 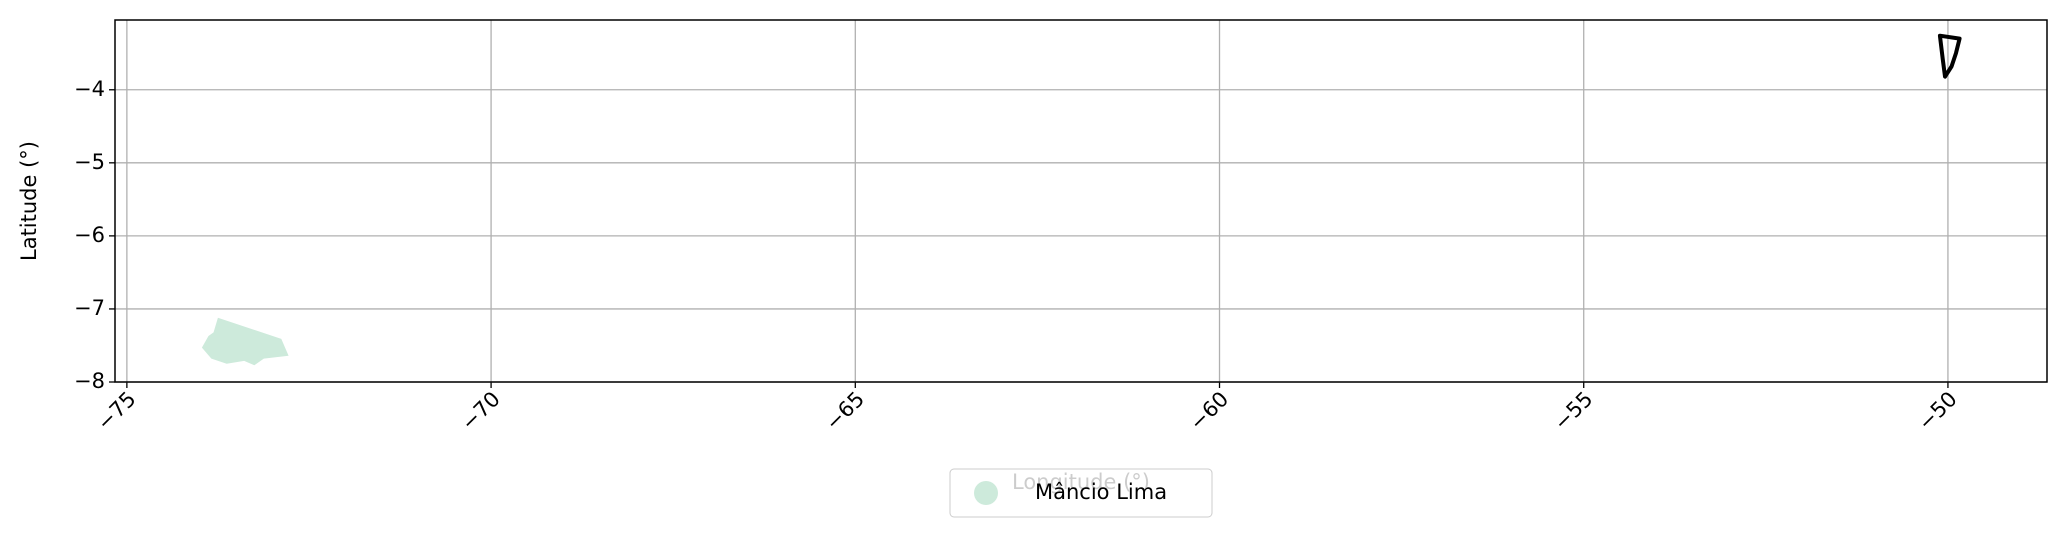 I want to click on legend-label: Mâncio Lima, so click(x=1101, y=492).